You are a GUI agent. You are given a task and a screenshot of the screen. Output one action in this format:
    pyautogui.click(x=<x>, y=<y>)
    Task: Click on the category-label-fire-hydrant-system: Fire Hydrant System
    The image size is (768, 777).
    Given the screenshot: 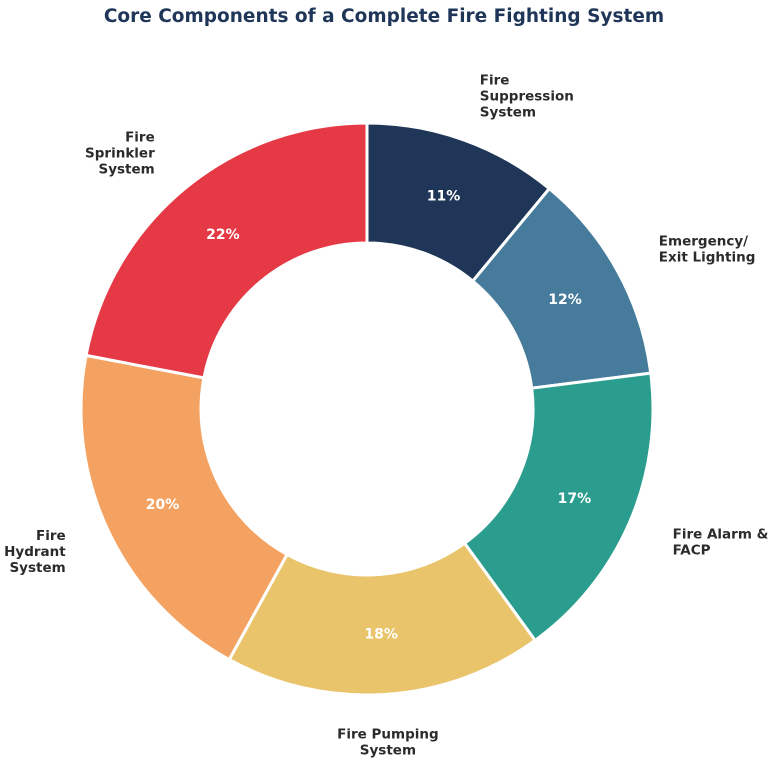 What is the action you would take?
    pyautogui.click(x=35, y=552)
    